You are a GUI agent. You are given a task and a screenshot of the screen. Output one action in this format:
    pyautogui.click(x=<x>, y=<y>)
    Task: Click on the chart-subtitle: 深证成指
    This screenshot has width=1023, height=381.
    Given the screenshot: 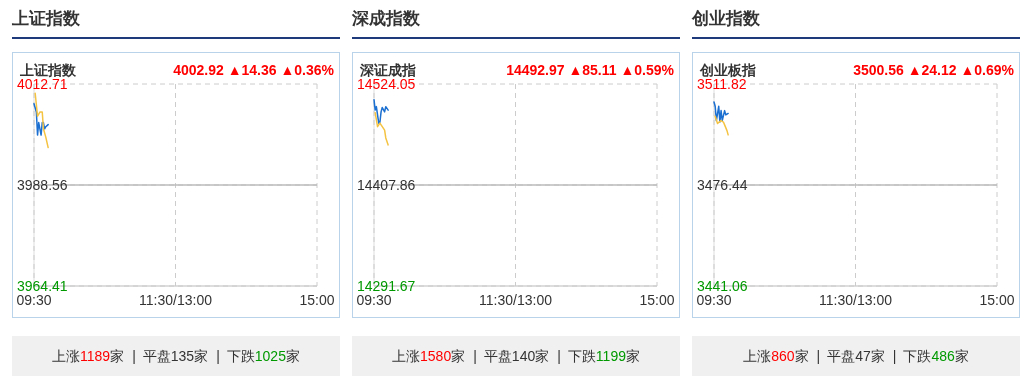 What is the action you would take?
    pyautogui.click(x=387, y=70)
    